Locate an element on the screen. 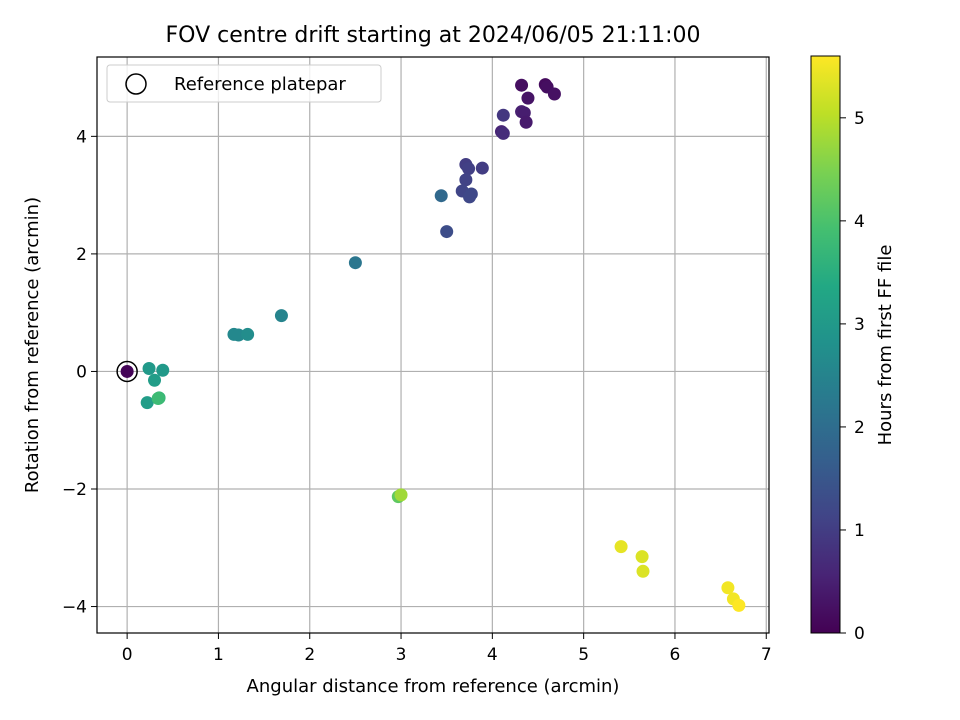 The height and width of the screenshot is (720, 960). x-tick-label: 3 is located at coordinates (401, 655).